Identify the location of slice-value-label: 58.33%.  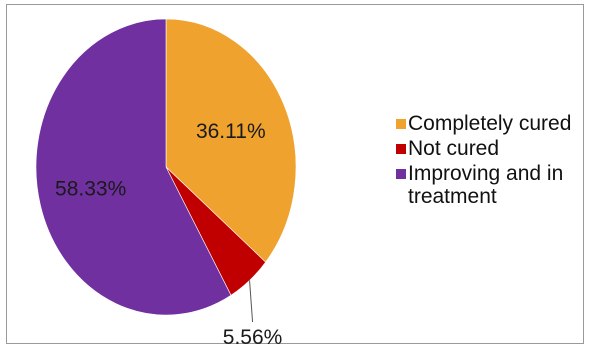
(90, 189).